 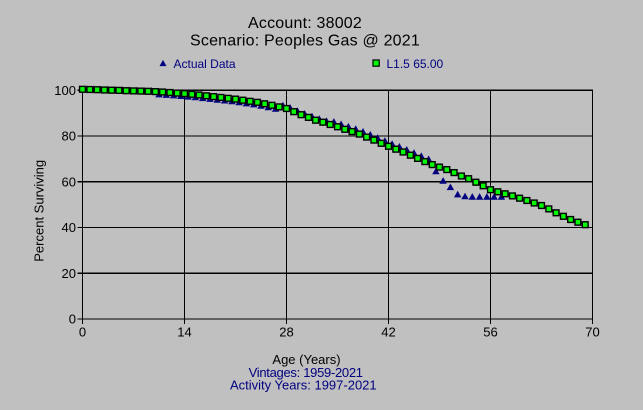 What do you see at coordinates (69, 273) in the screenshot?
I see `svg-text: 20` at bounding box center [69, 273].